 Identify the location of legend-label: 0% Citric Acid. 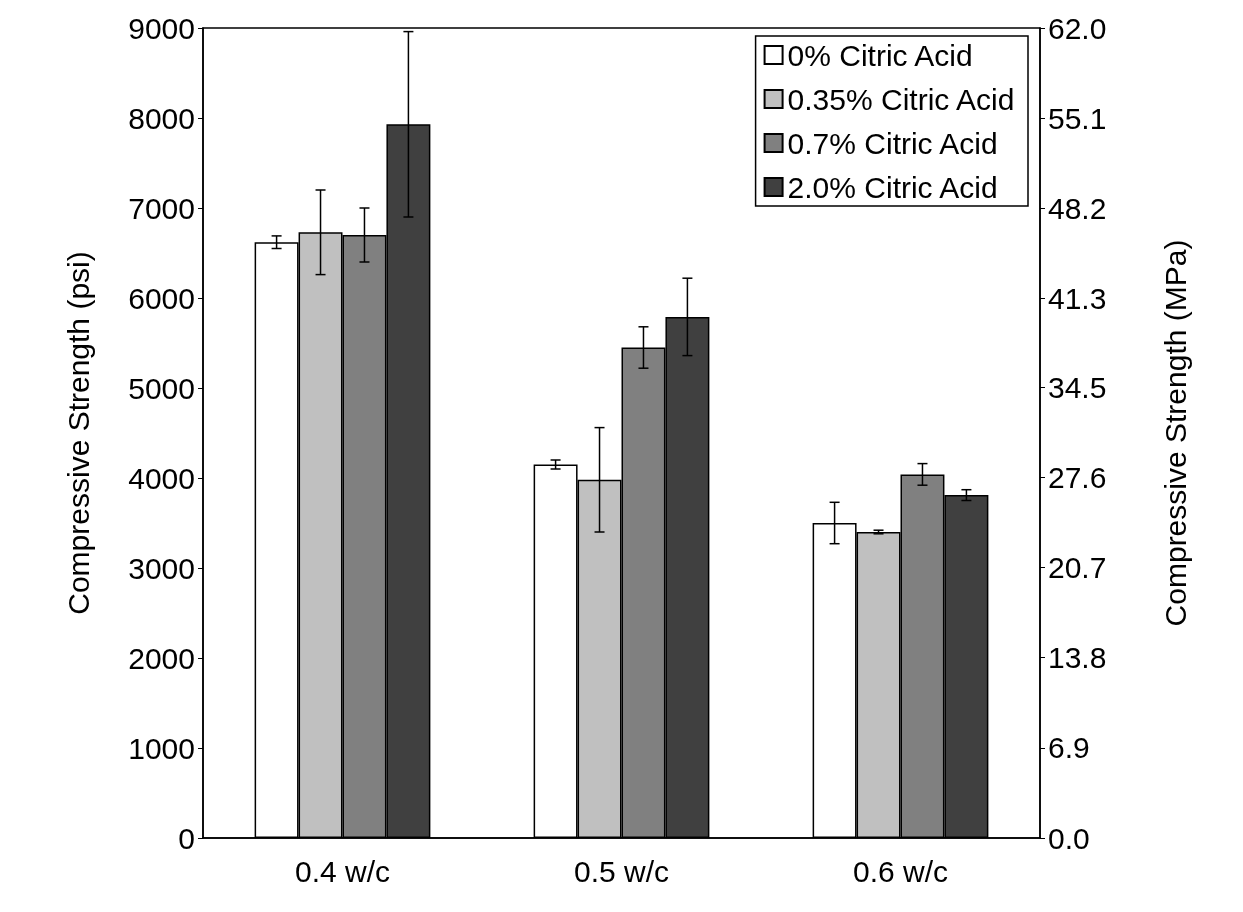
(880, 55).